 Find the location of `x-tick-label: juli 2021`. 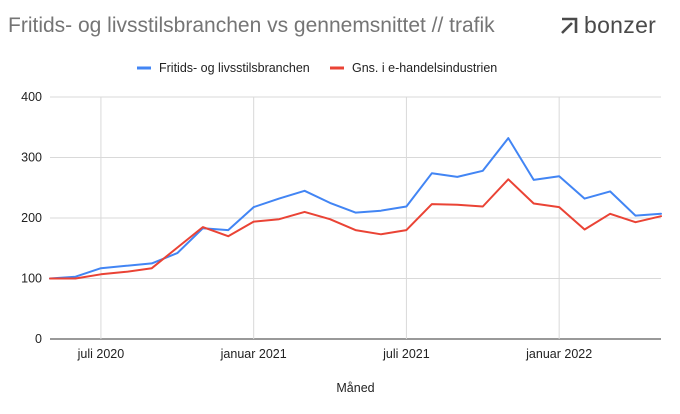

x-tick-label: juli 2021 is located at coordinates (406, 354).